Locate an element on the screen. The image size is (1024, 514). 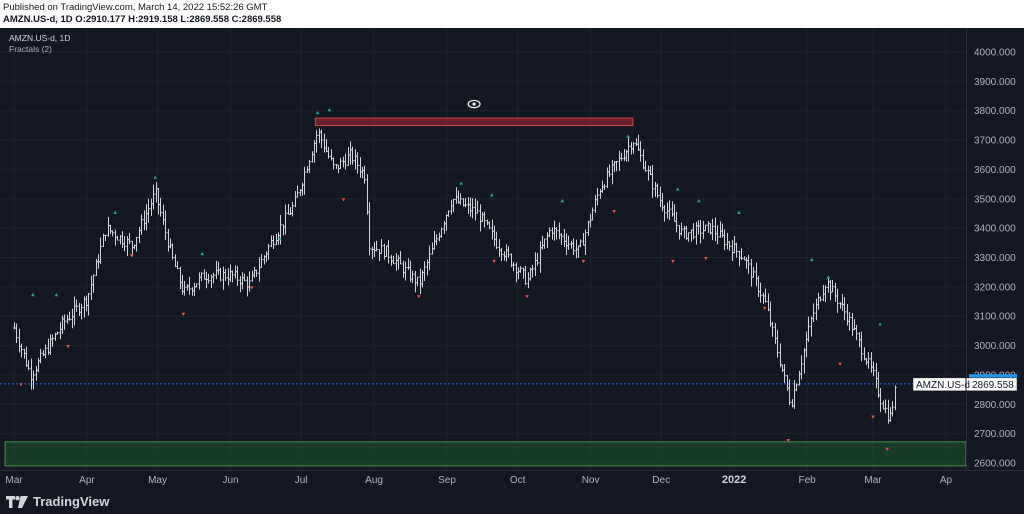
tradingview-logo-icon is located at coordinates (17, 501).